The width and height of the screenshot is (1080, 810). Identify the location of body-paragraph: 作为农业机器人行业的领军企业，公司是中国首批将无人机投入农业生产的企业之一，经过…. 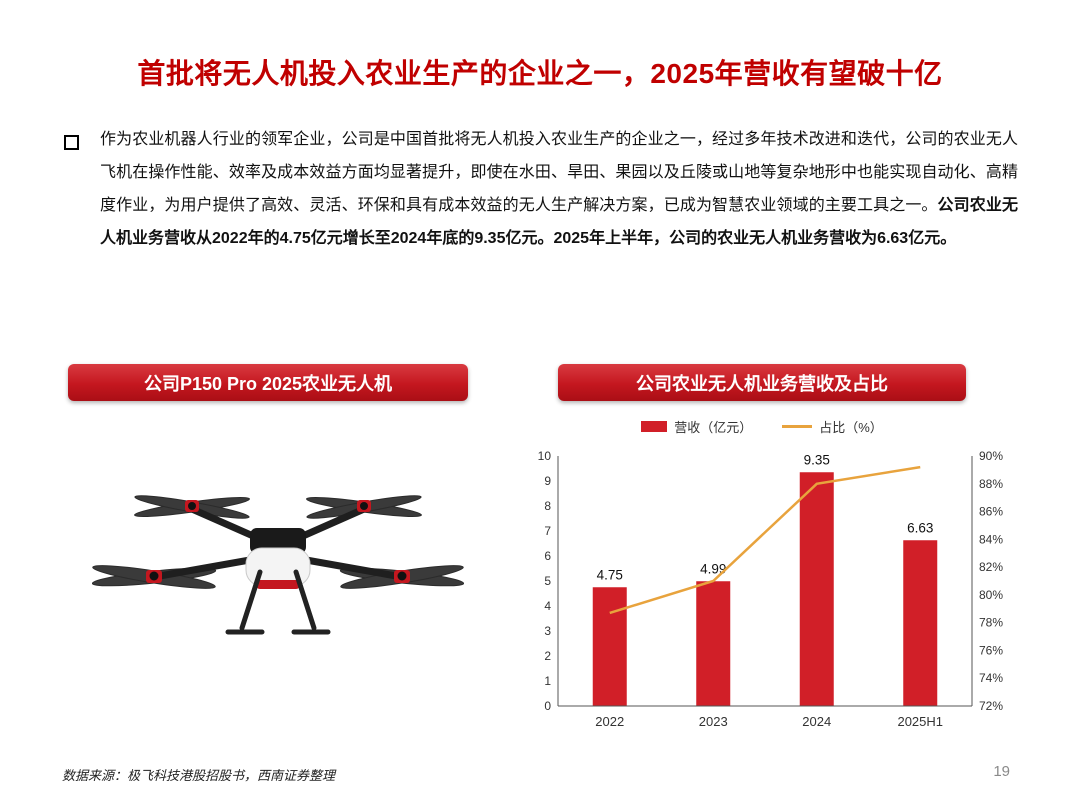
(559, 189).